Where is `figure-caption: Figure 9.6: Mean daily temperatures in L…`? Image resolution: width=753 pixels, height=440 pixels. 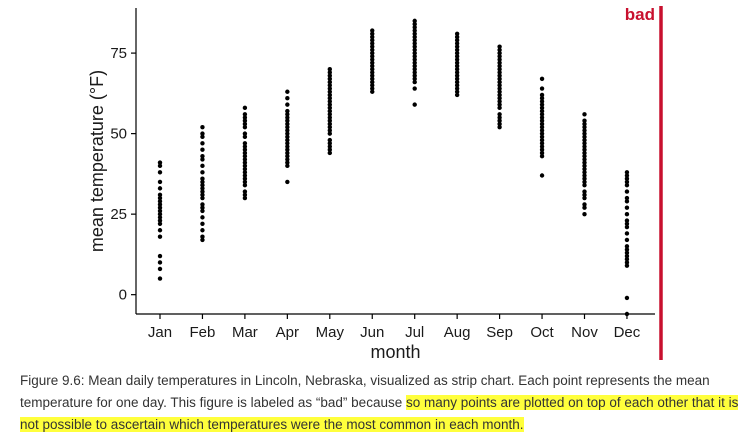 figure-caption: Figure 9.6: Mean daily temperatures in L… is located at coordinates (380, 403).